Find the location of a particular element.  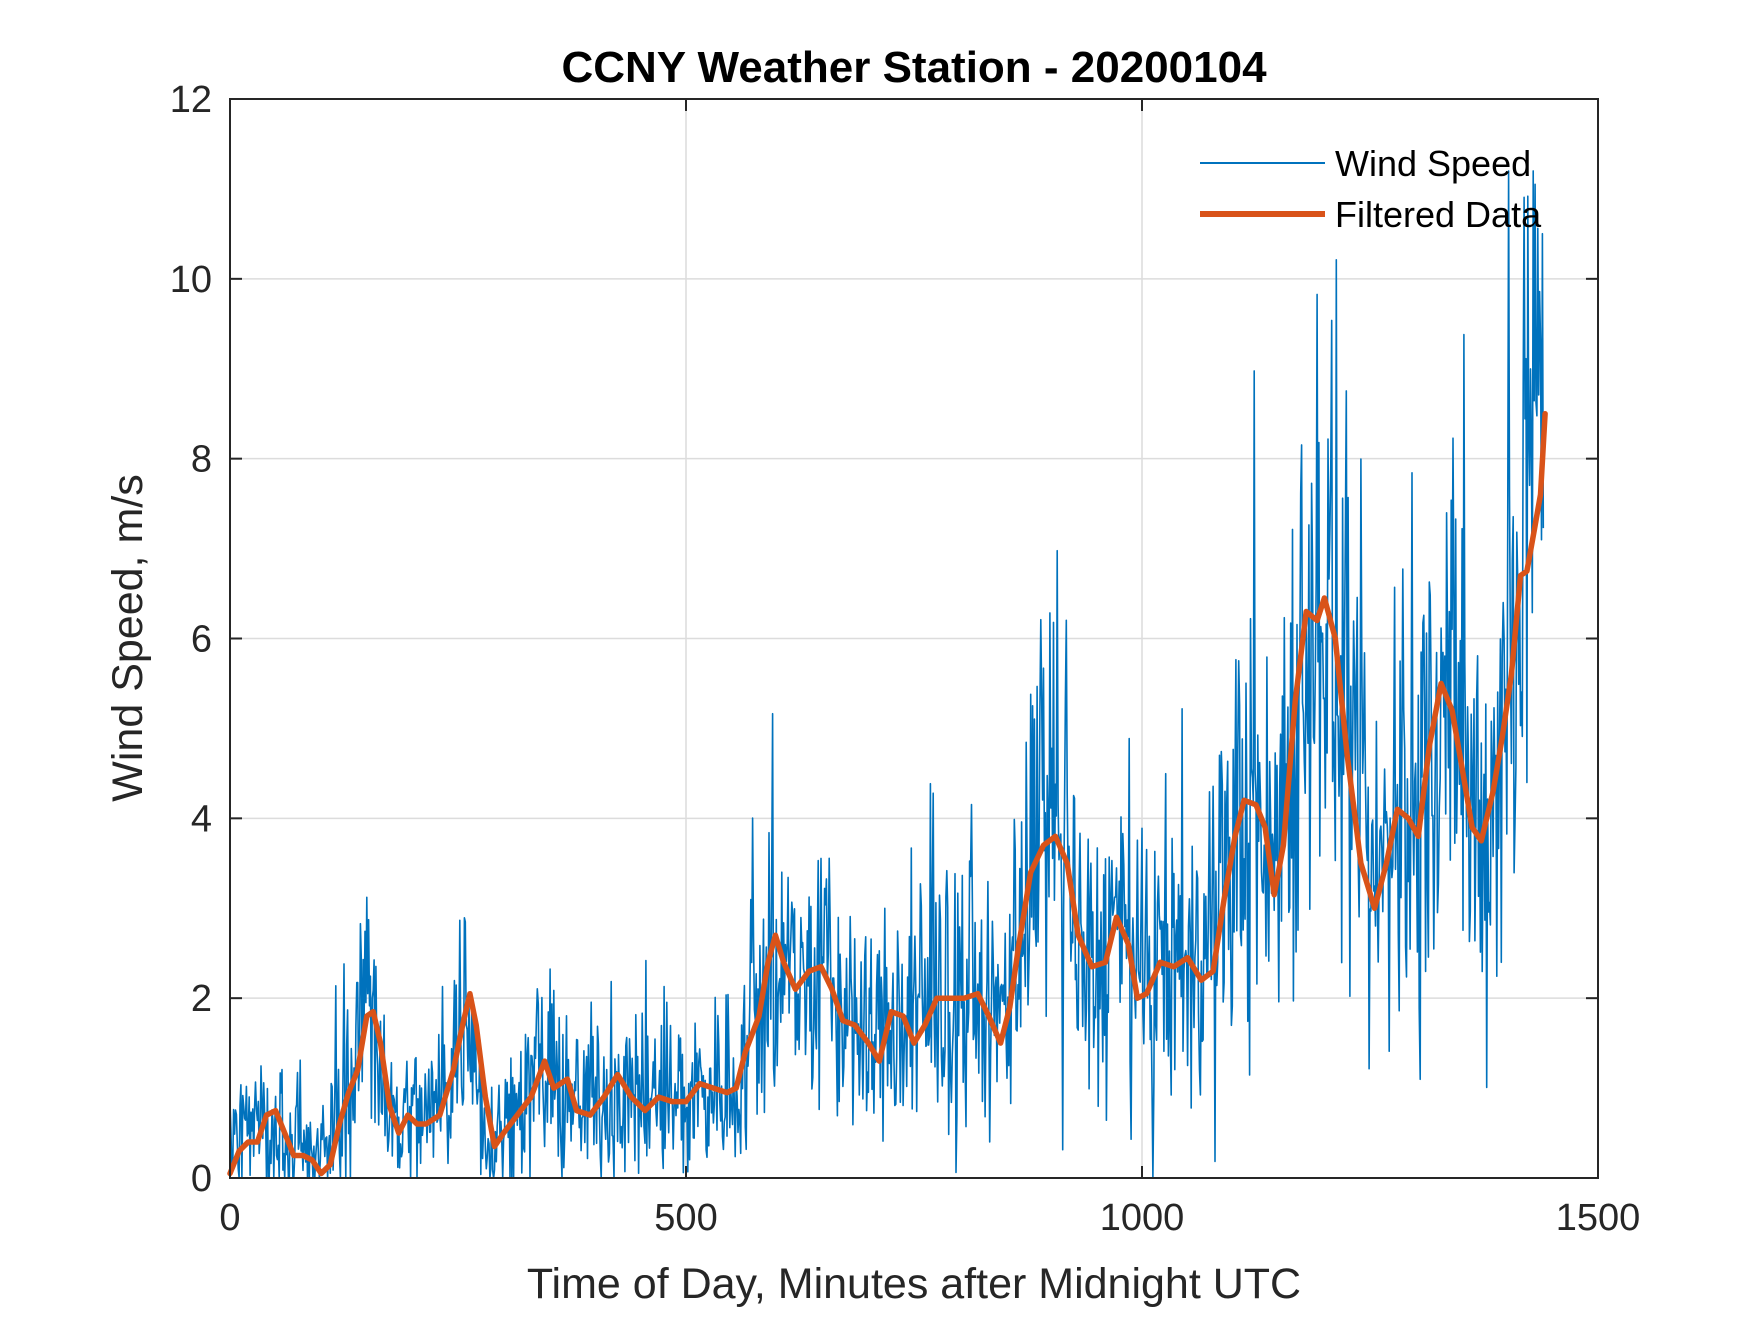

legend-label-wind-speed: Wind Speed is located at coordinates (1433, 163).